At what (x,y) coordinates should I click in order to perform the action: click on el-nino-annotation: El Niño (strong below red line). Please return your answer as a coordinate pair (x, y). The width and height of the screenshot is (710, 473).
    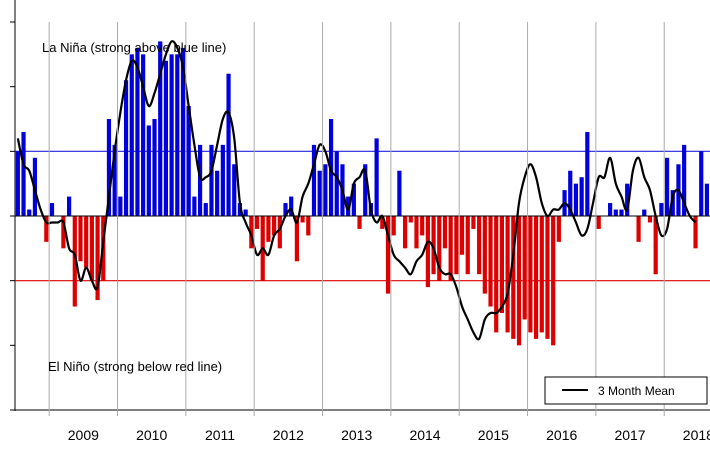
    Looking at the image, I should click on (135, 366).